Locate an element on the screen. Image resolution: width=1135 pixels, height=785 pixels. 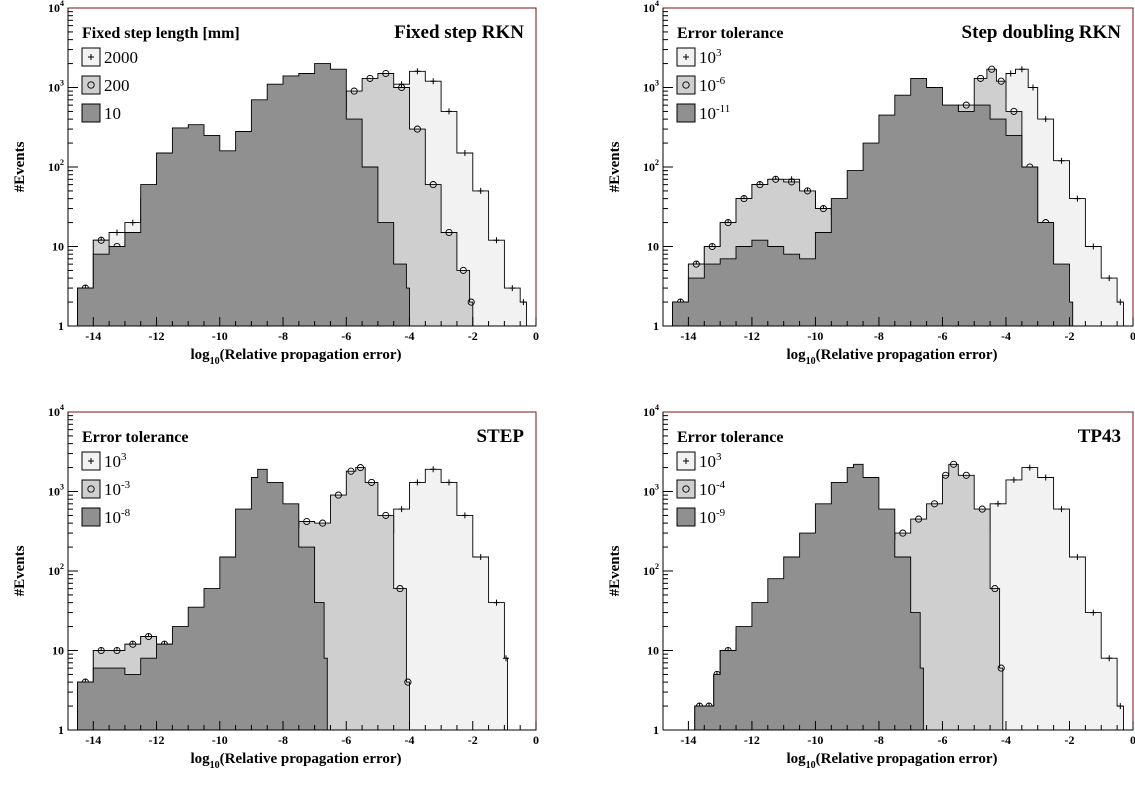
y-tick-label: 1 is located at coordinates (61, 326).